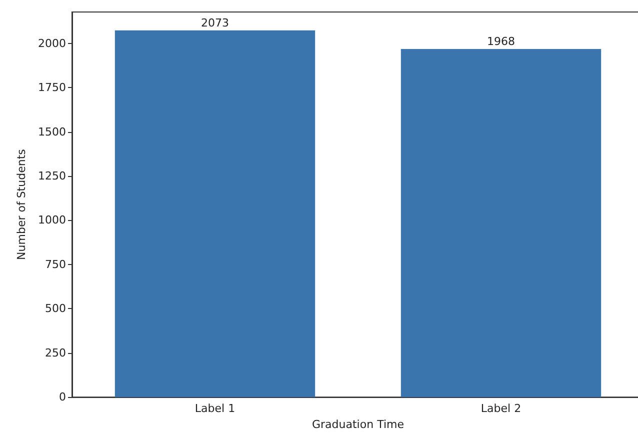  I want to click on data-label: 2073, so click(215, 23).